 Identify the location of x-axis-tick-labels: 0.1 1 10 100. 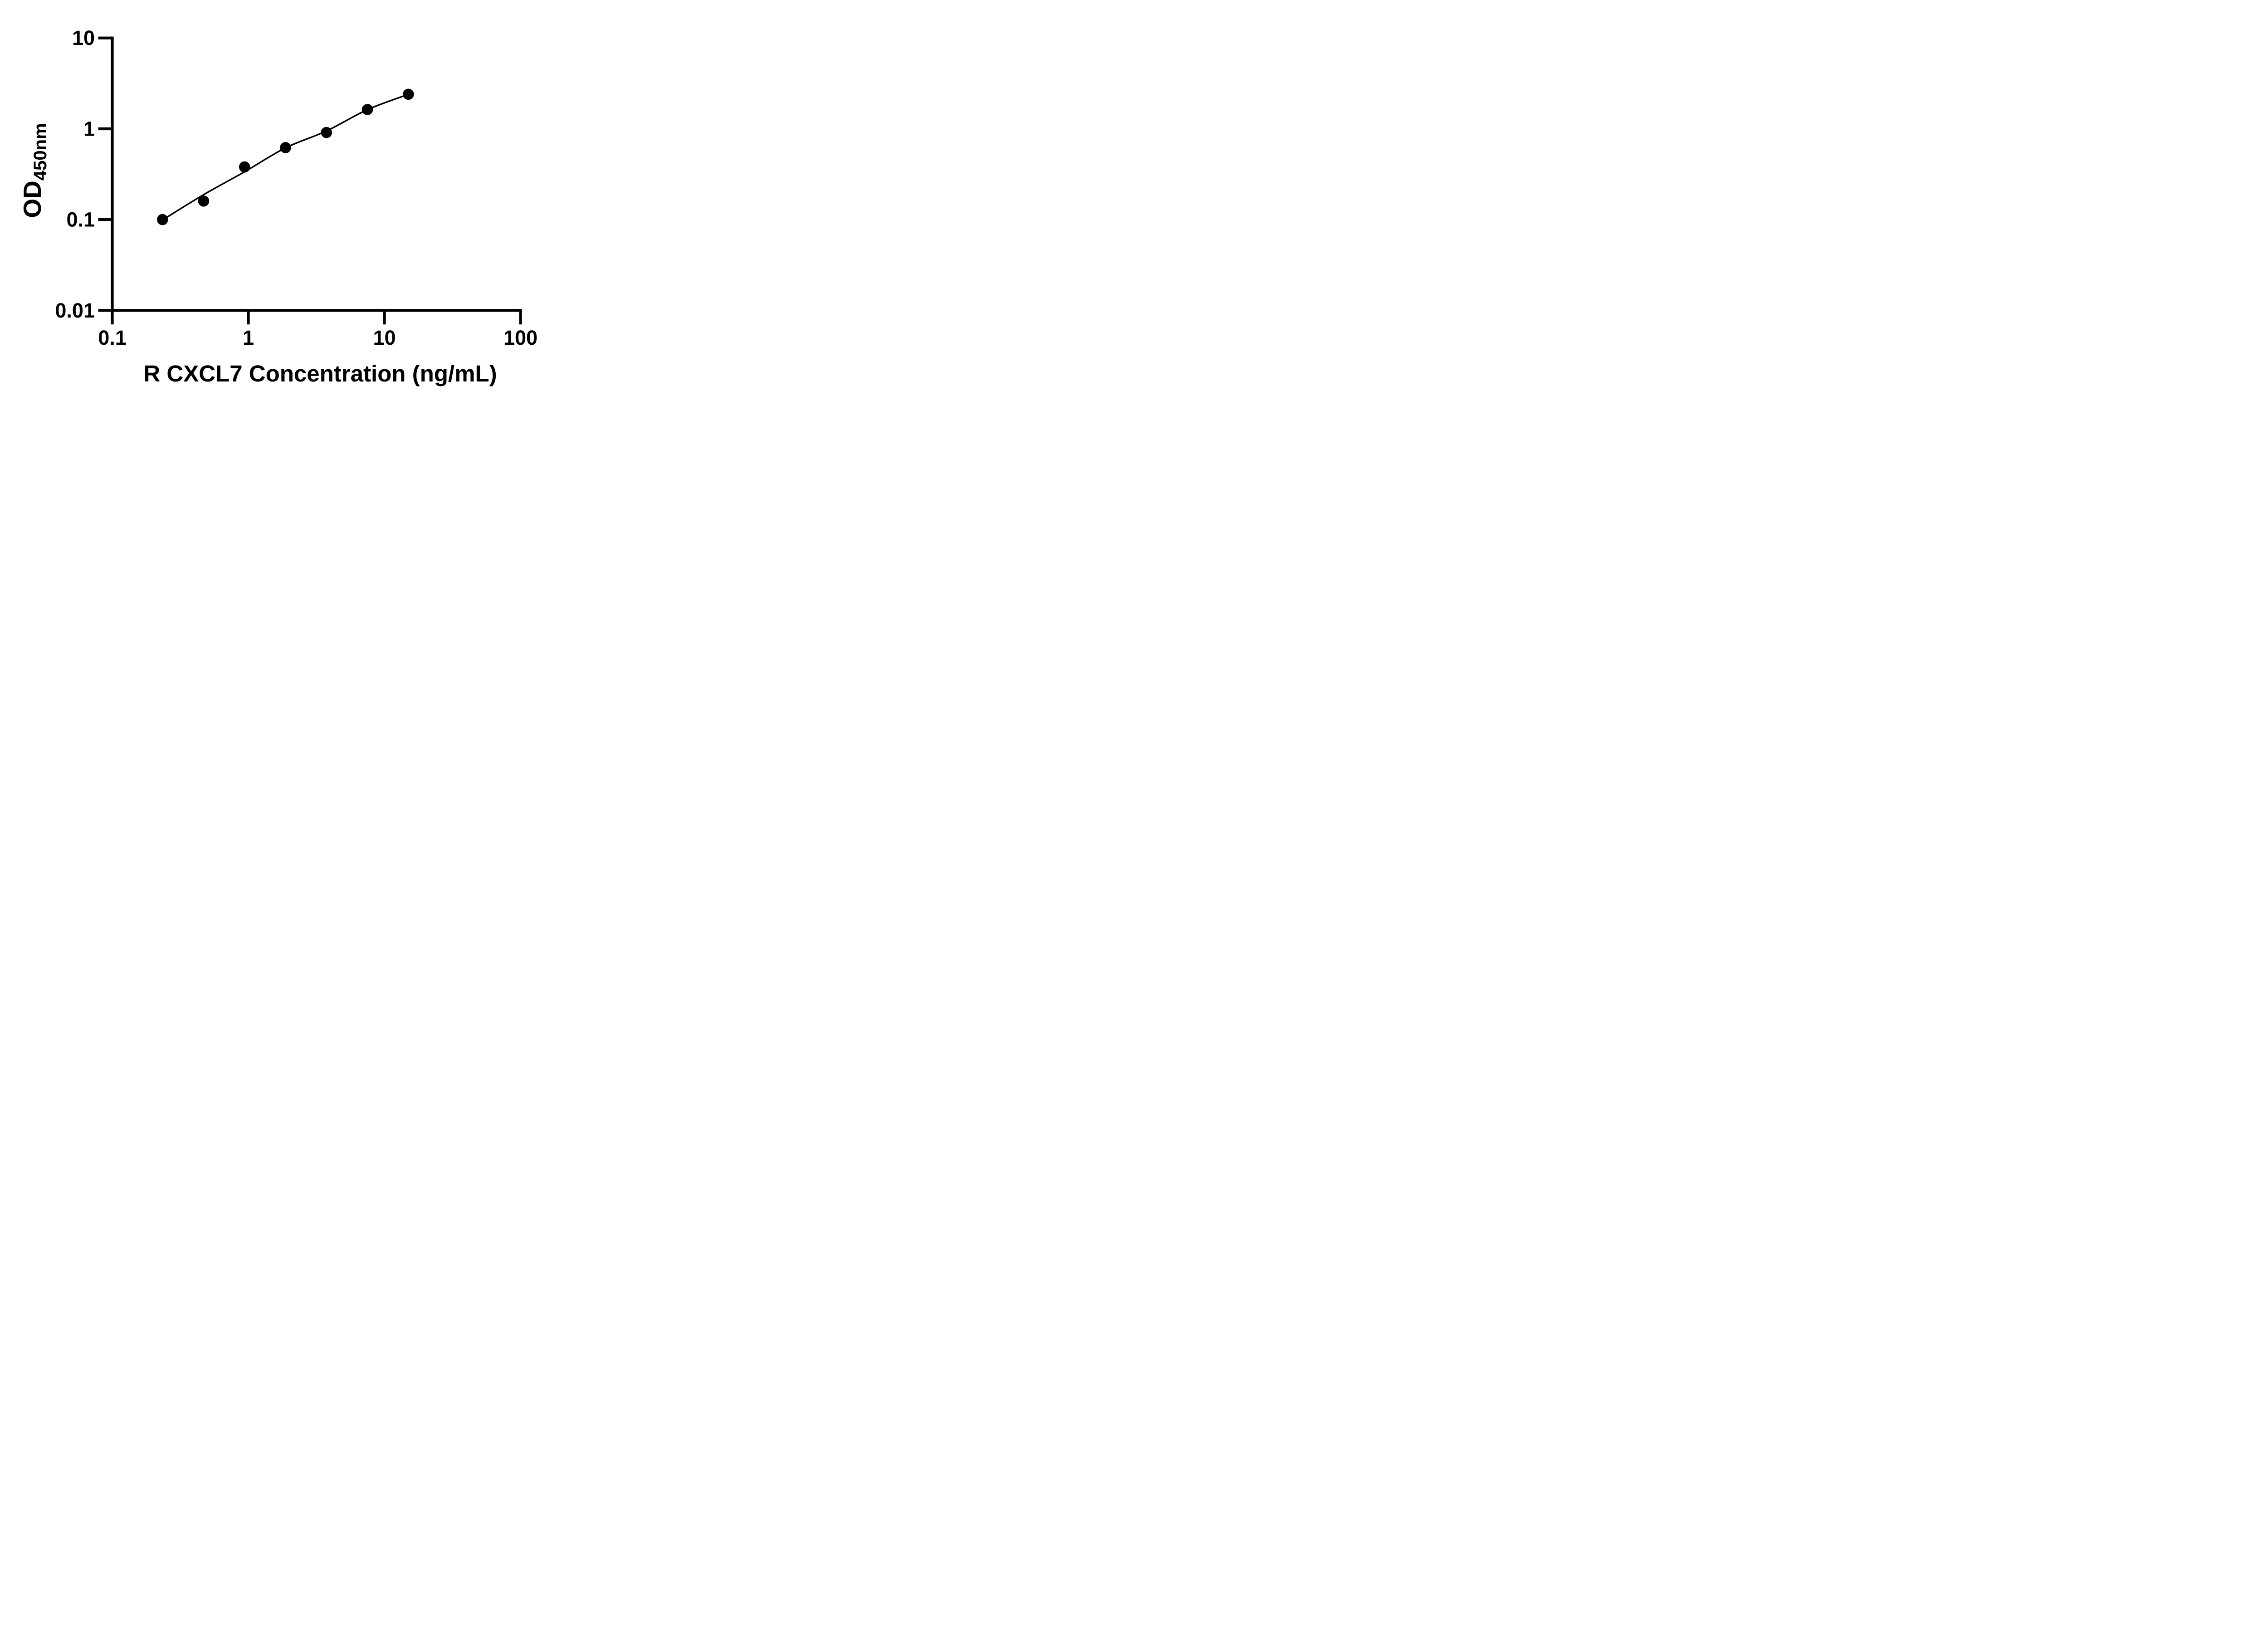
(318, 337).